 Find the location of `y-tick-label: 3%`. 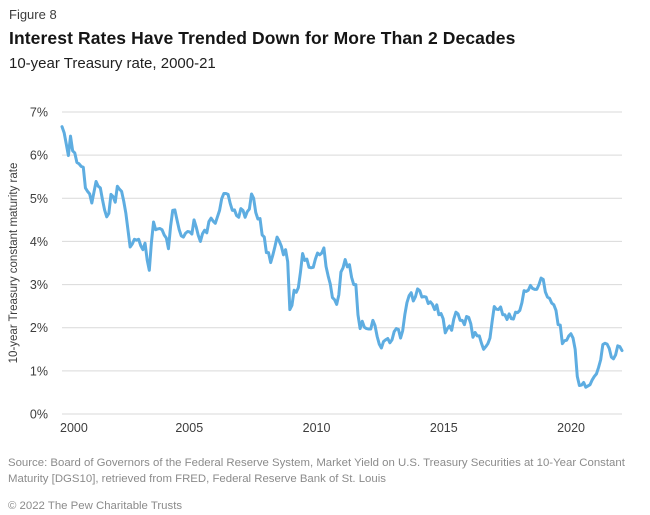

y-tick-label: 3% is located at coordinates (39, 285).